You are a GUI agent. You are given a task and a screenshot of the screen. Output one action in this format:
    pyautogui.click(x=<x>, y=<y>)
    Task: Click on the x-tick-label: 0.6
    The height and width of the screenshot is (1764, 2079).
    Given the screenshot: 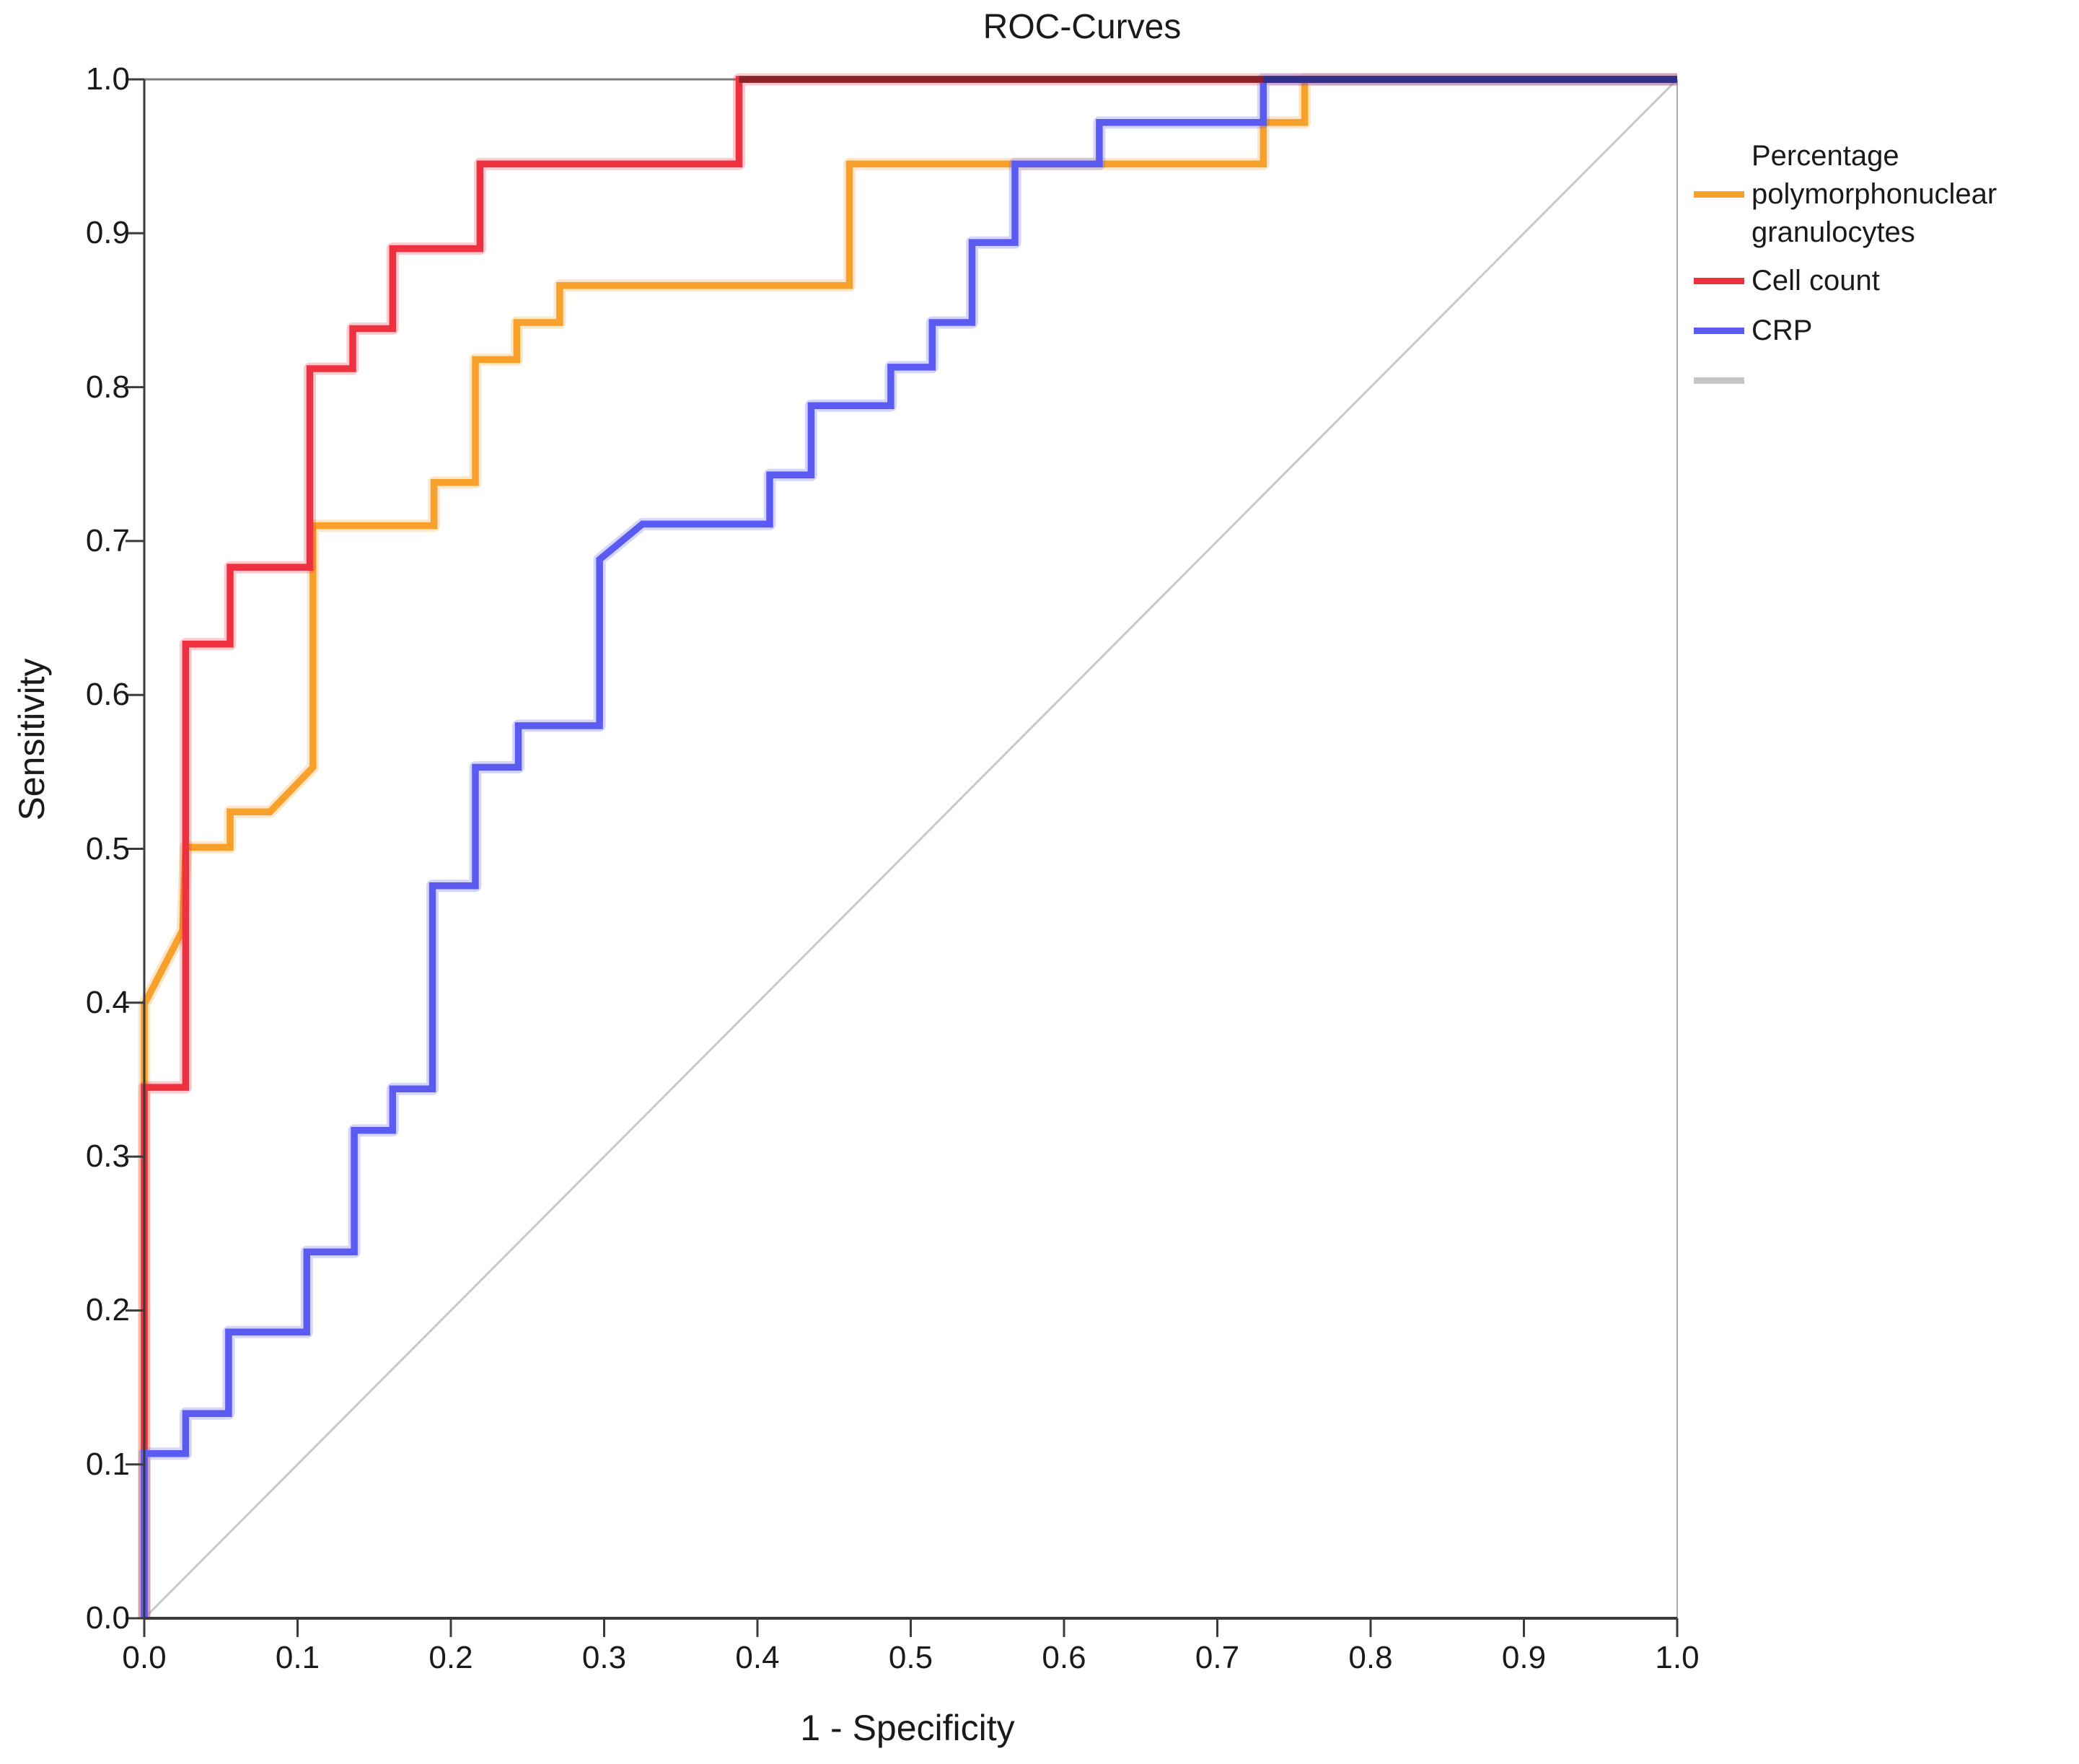 What is the action you would take?
    pyautogui.click(x=1064, y=1657)
    